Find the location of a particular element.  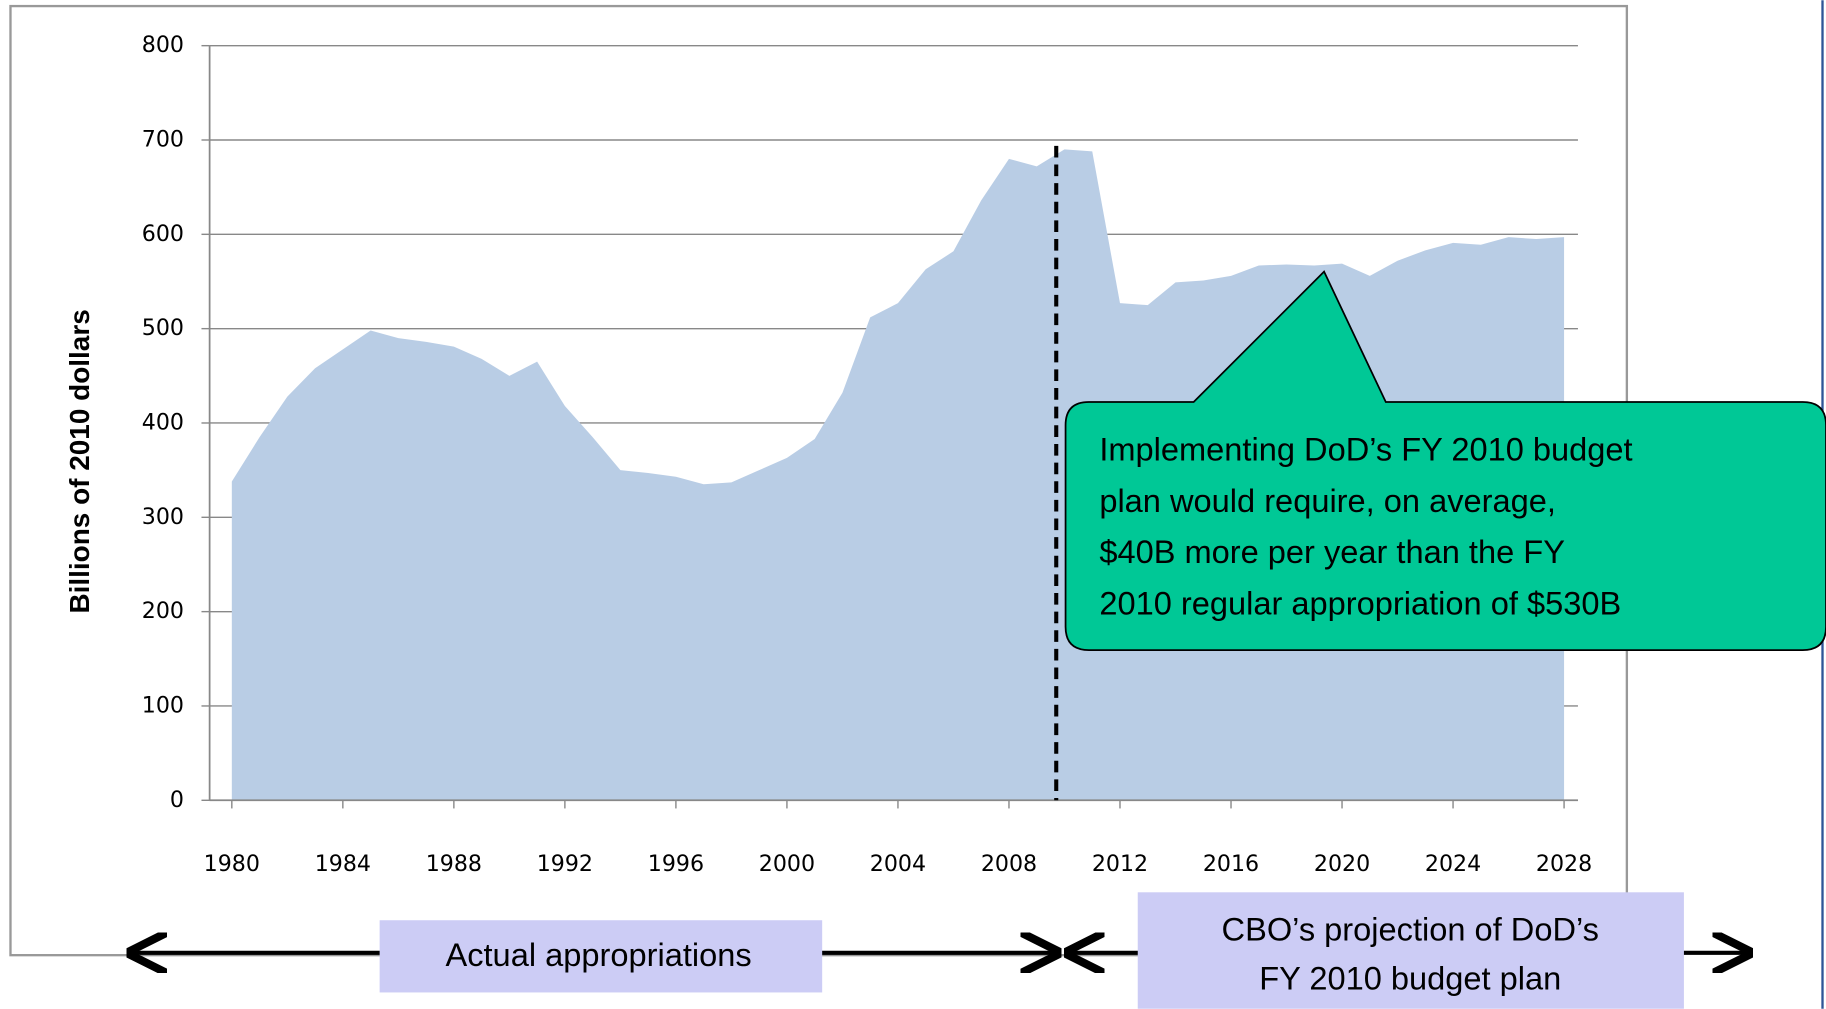

y-tick-label: 400 is located at coordinates (163, 422).